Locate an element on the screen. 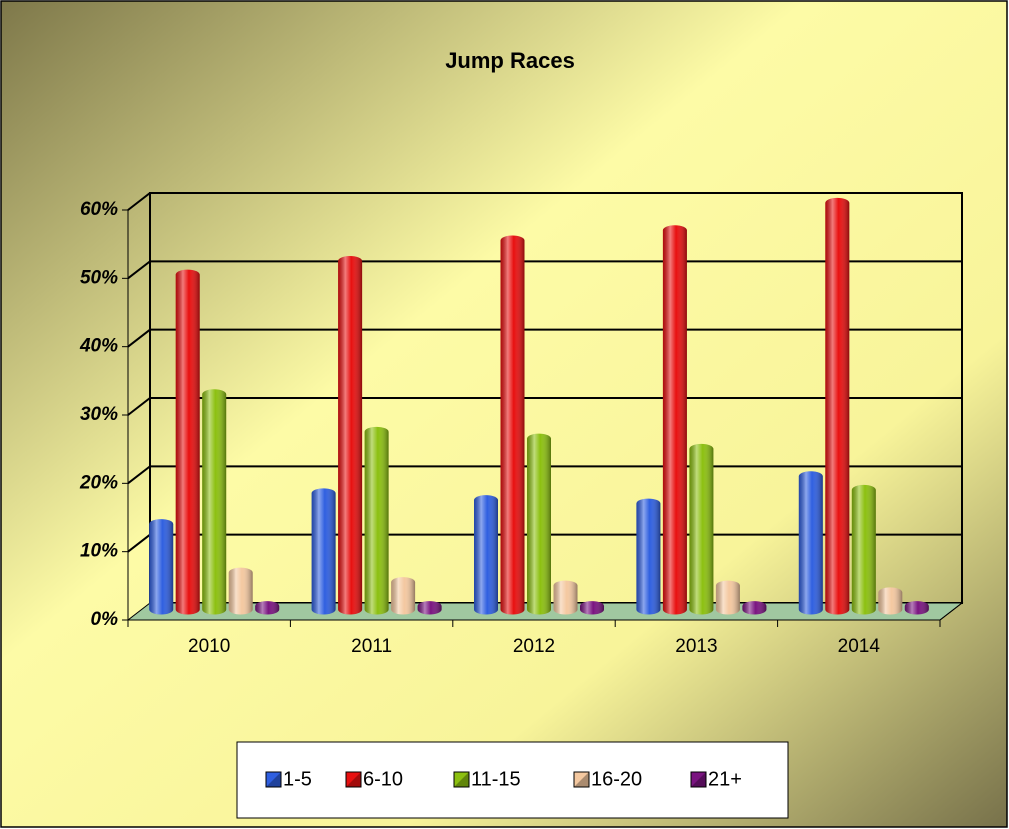  x-tick-label: 2012 is located at coordinates (534, 646).